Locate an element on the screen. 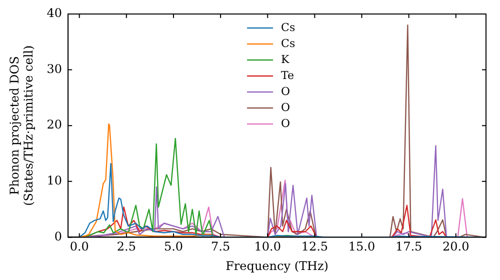 Image resolution: width=500 pixels, height=280 pixels. x-axis-title: Frequency (THz) is located at coordinates (277, 265).